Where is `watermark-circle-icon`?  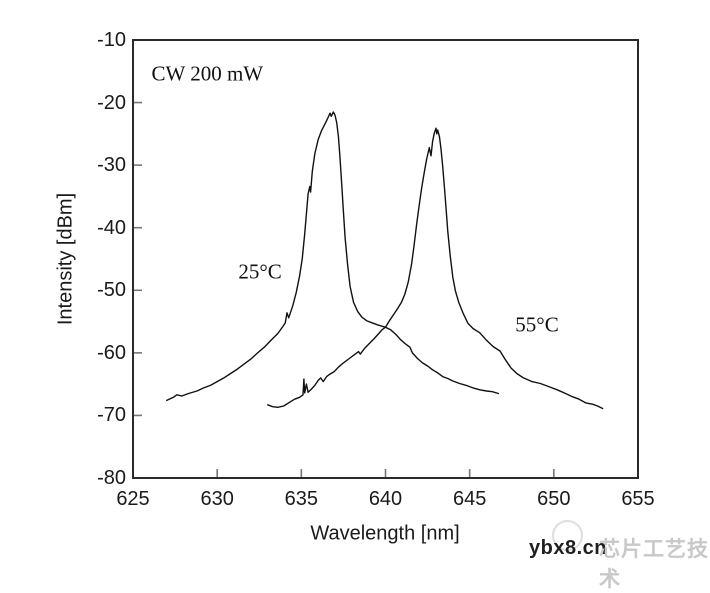
watermark-circle-icon is located at coordinates (567, 535).